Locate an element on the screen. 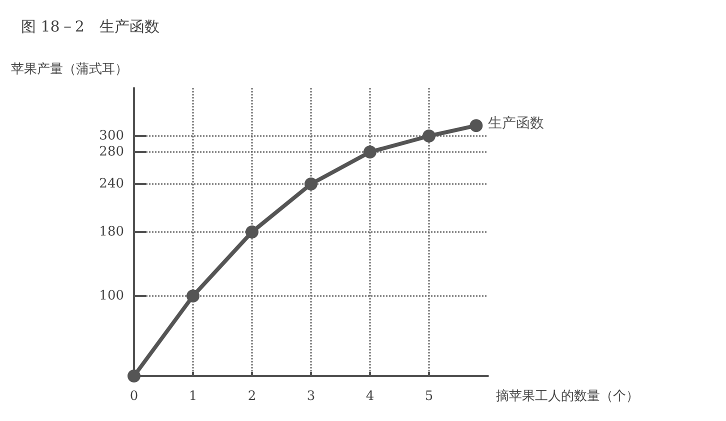 The height and width of the screenshot is (421, 726). x-tick-label: 0 is located at coordinates (134, 396).